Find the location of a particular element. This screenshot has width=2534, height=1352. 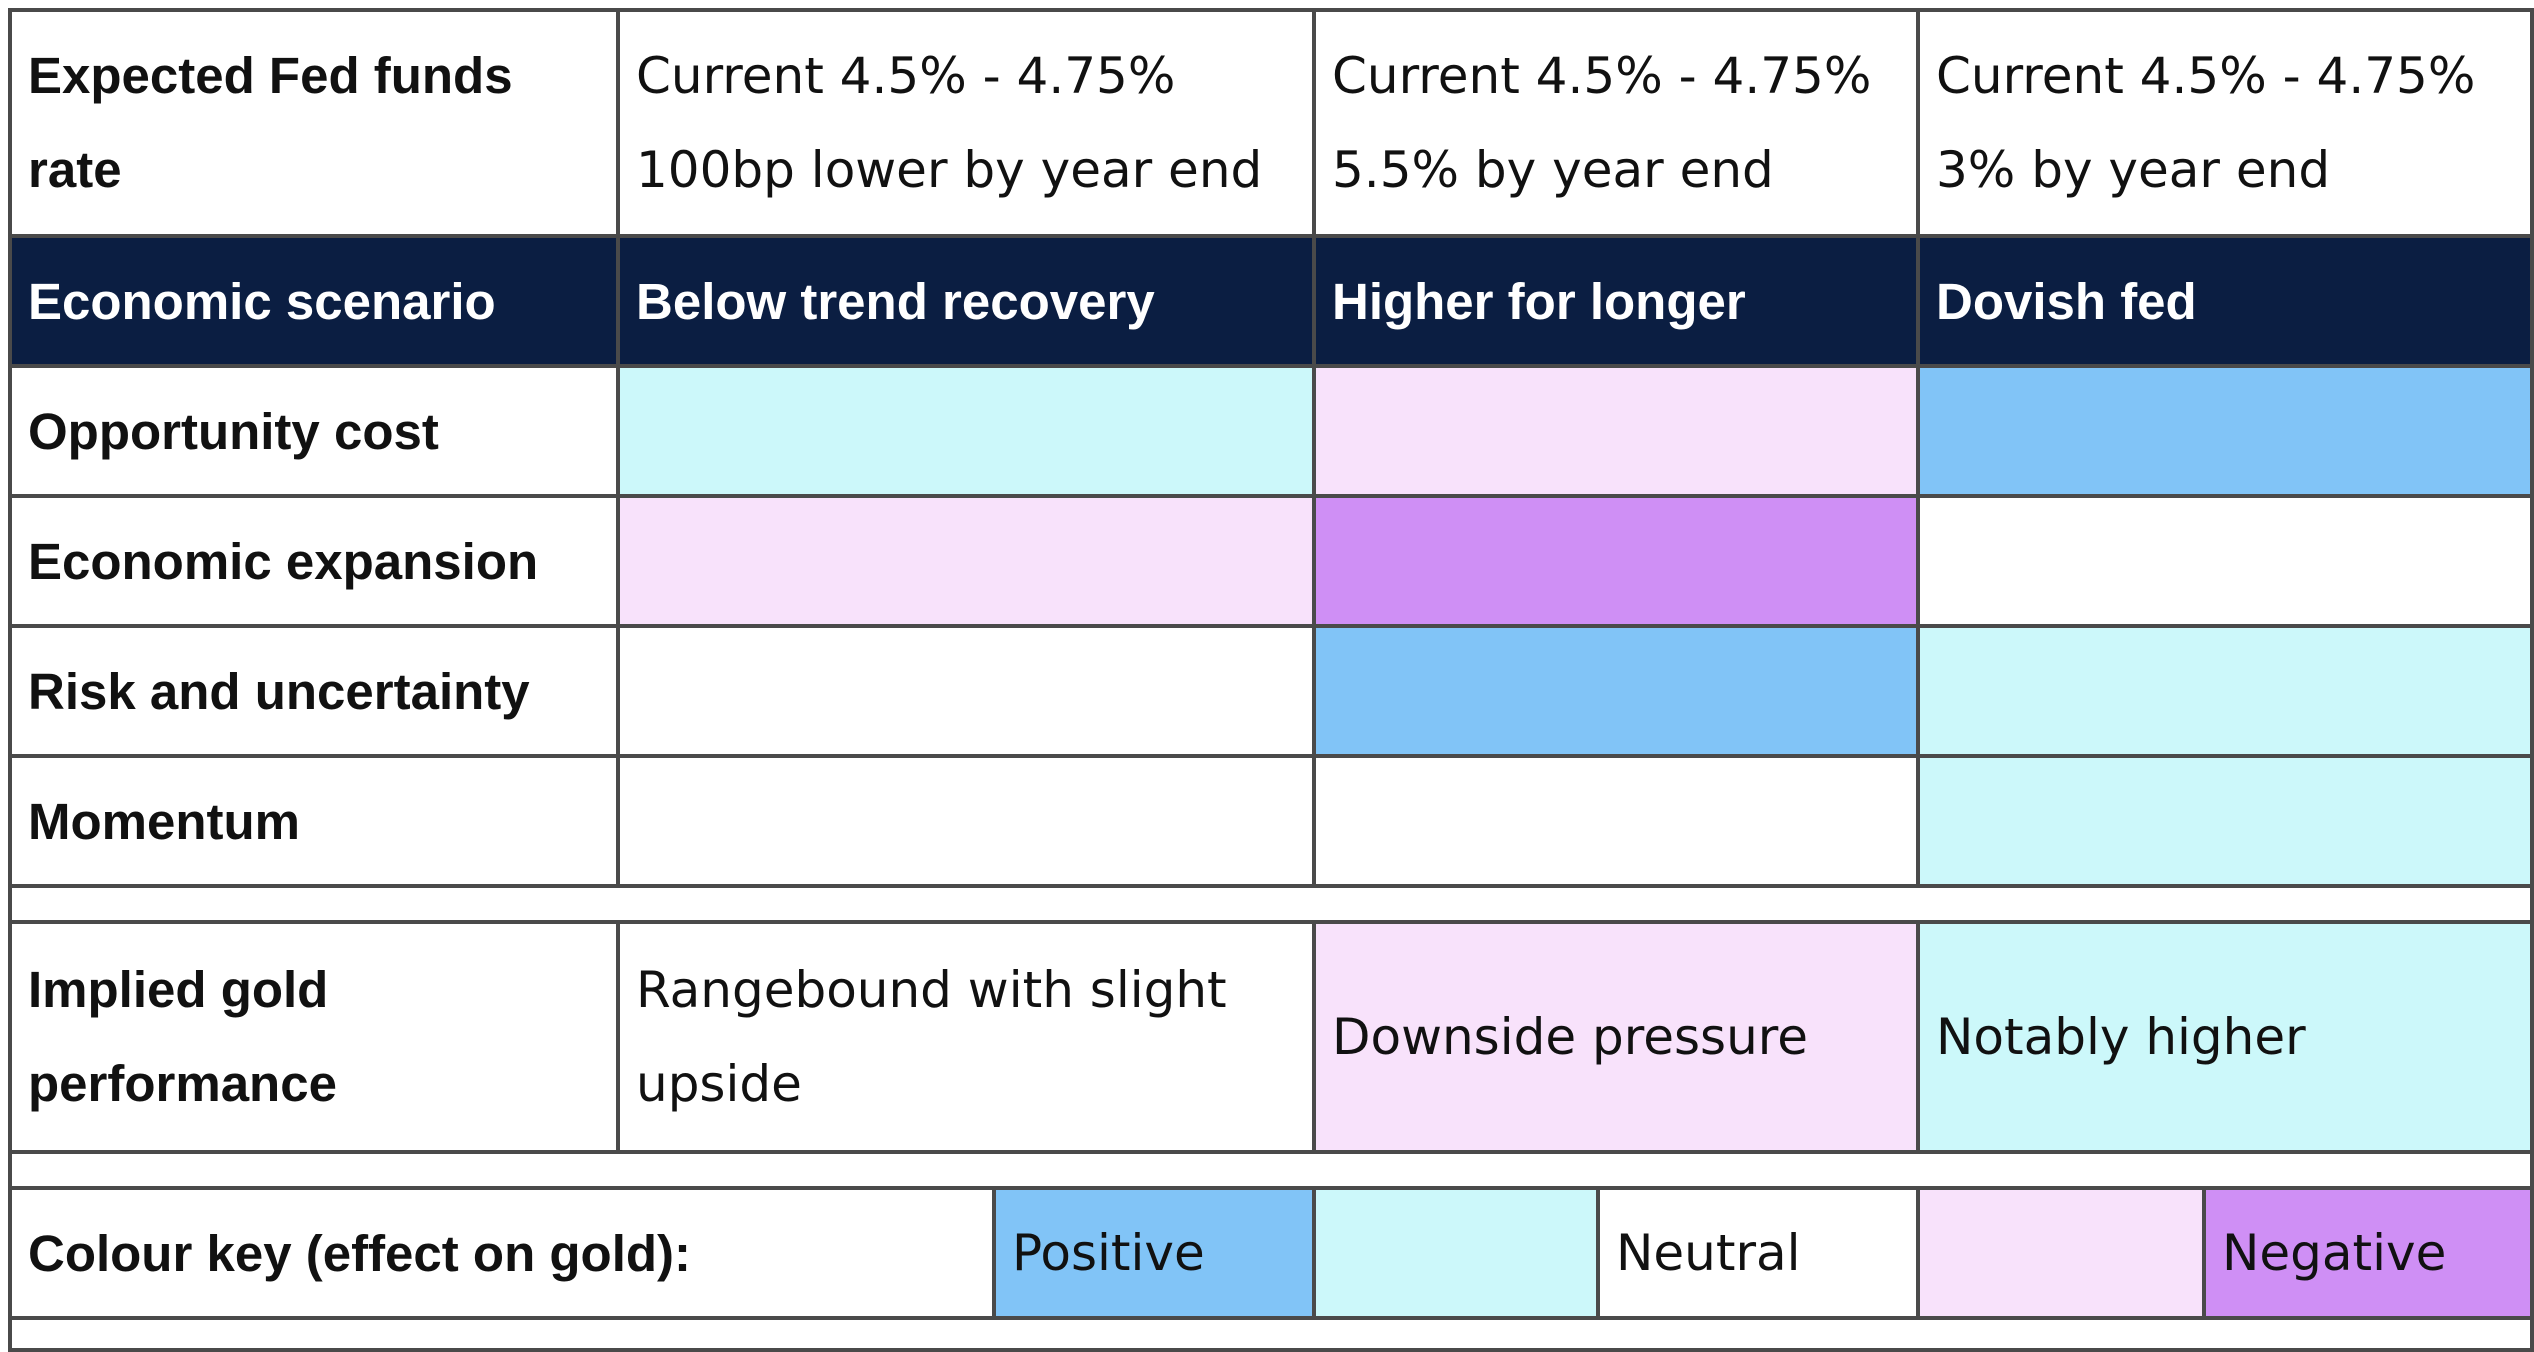

key-neutral: Neutral is located at coordinates (1758, 1253).